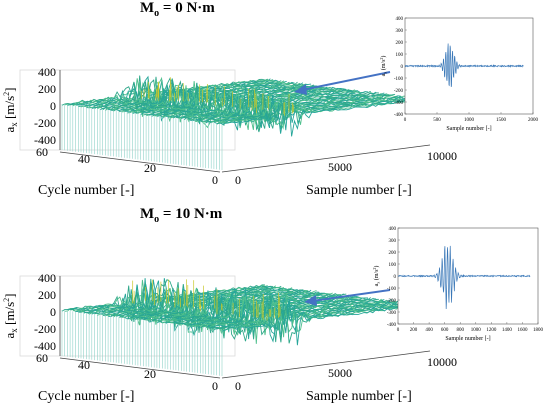  Describe the element at coordinates (507, 330) in the screenshot. I see `inset-x-tick-label: 1400` at that location.